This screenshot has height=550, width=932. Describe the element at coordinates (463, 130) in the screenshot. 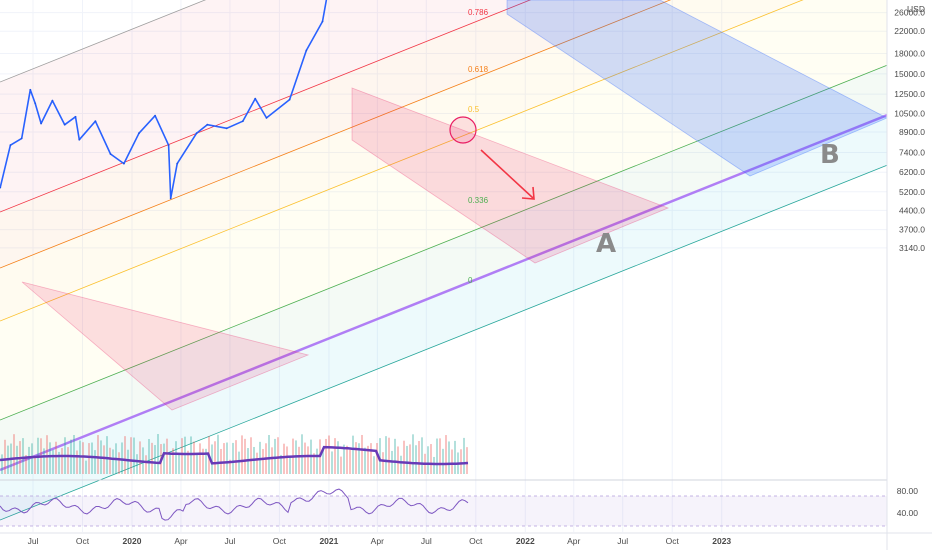

I see `highlight-circle` at that location.